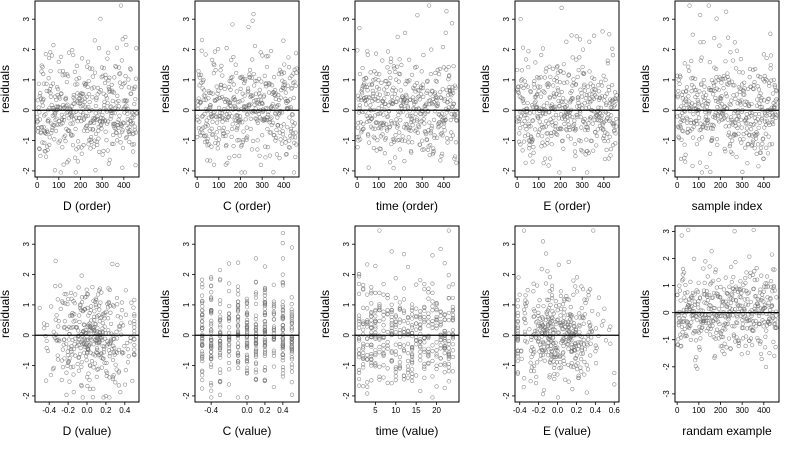 This screenshot has width=800, height=455. Describe the element at coordinates (346, 304) in the screenshot. I see `y-tick-label: 1` at that location.